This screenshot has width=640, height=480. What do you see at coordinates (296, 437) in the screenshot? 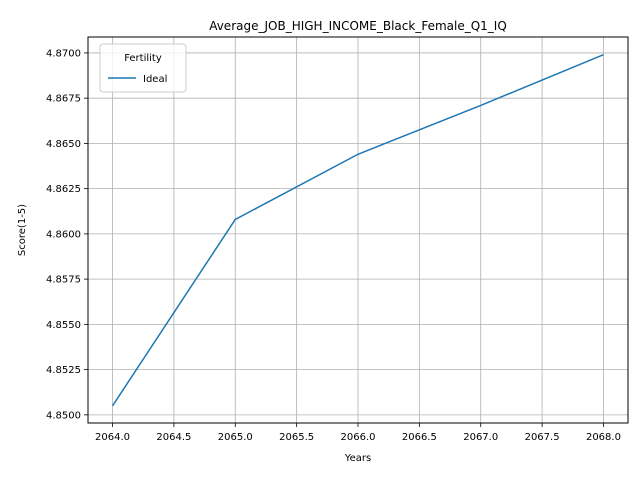
I see `x-tick-label: 2065.5` at bounding box center [296, 437].